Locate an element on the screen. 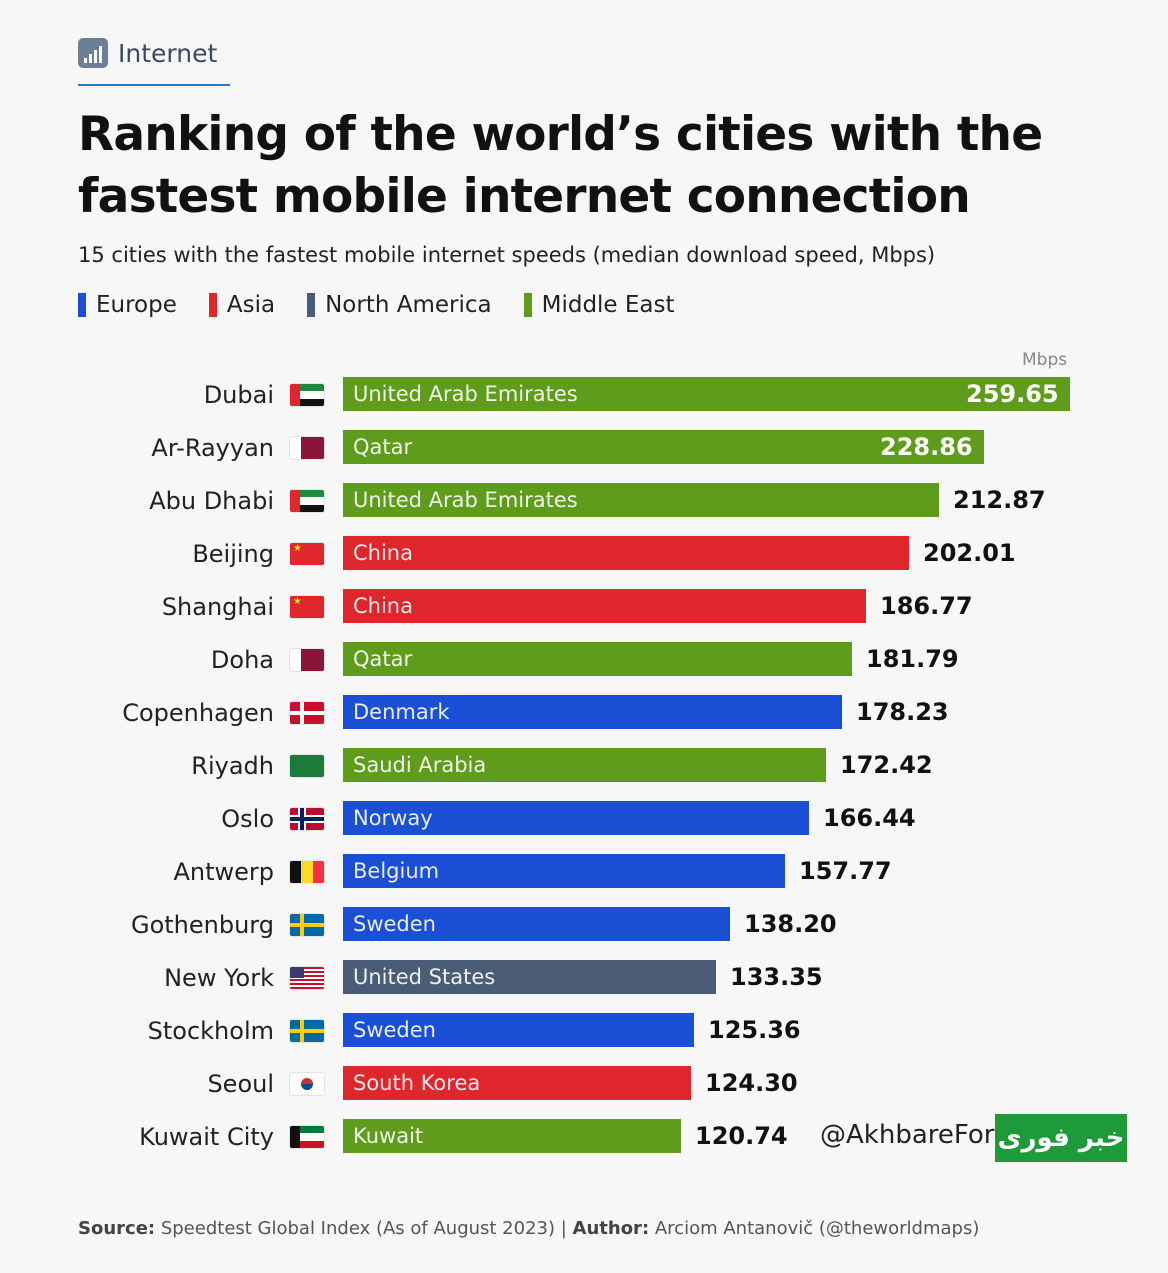 This screenshot has width=1168, height=1273. bar: Saudi Arabia is located at coordinates (584, 765).